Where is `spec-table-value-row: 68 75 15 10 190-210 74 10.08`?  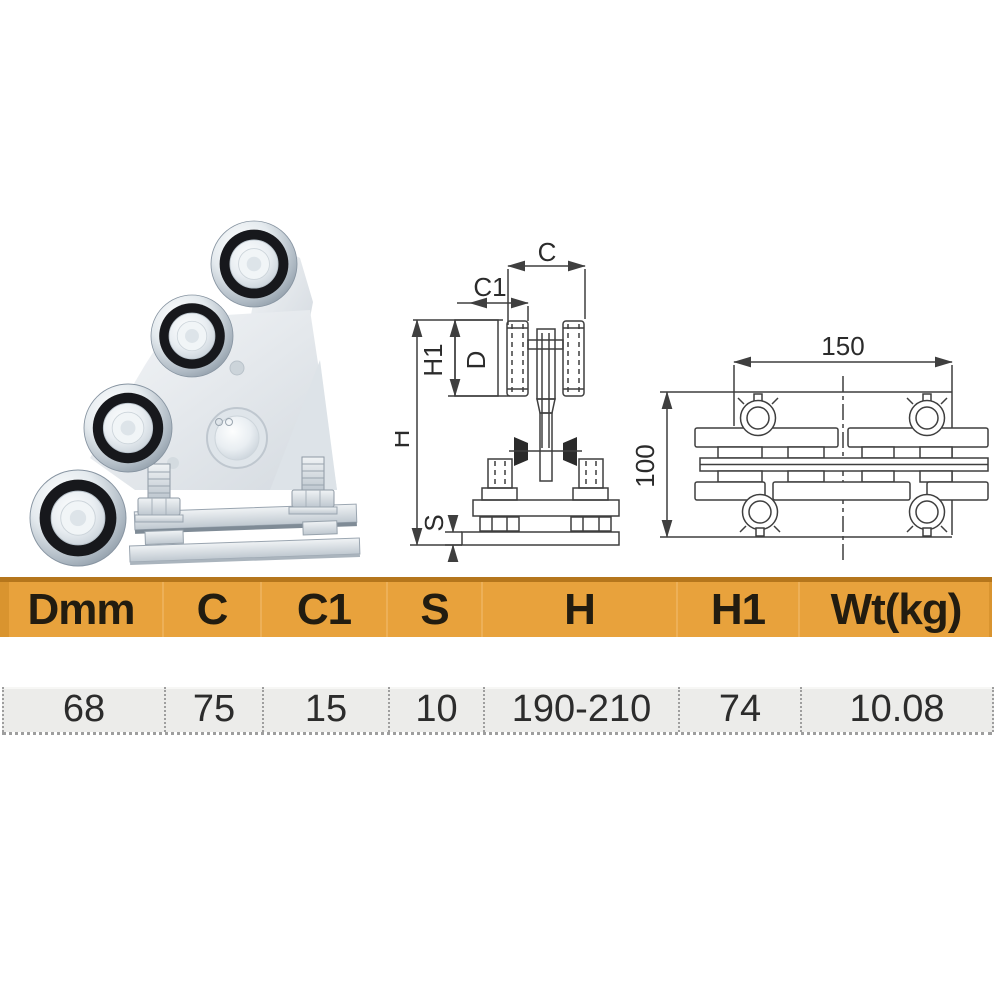 spec-table-value-row: 68 75 15 10 190-210 74 10.08 is located at coordinates (498, 711).